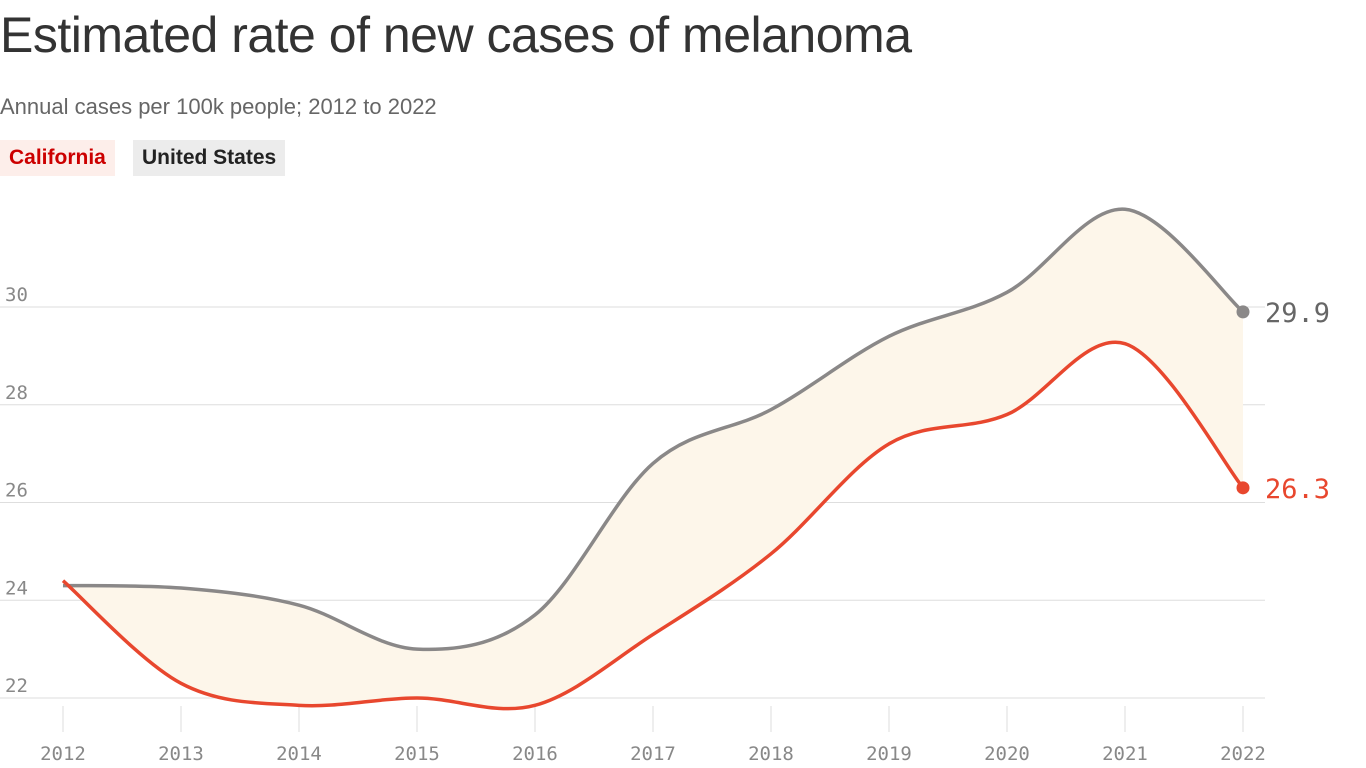 The height and width of the screenshot is (768, 1366). I want to click on y-tick-label: 28, so click(16, 393).